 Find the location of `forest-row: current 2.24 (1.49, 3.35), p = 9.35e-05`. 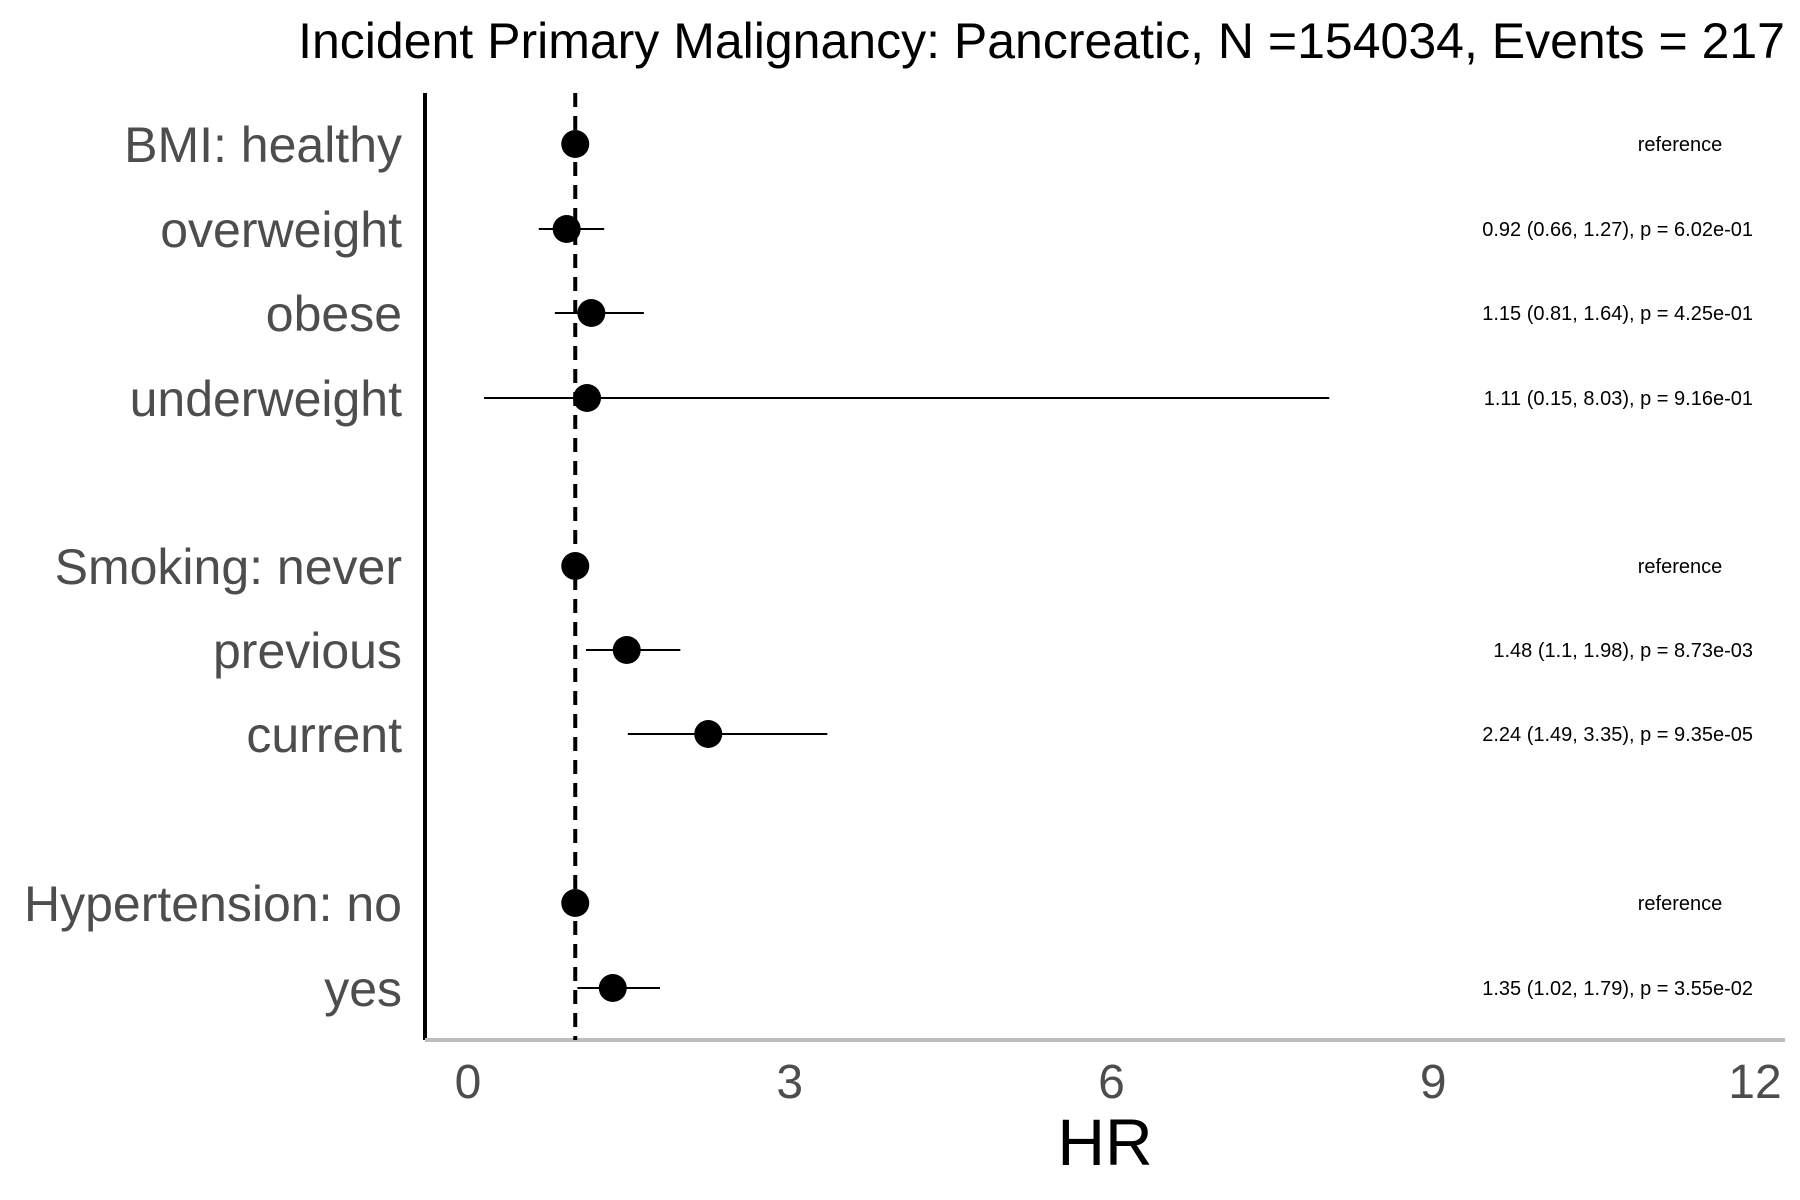

forest-row: current 2.24 (1.49, 3.35), p = 9.35e-05 is located at coordinates (999, 735).